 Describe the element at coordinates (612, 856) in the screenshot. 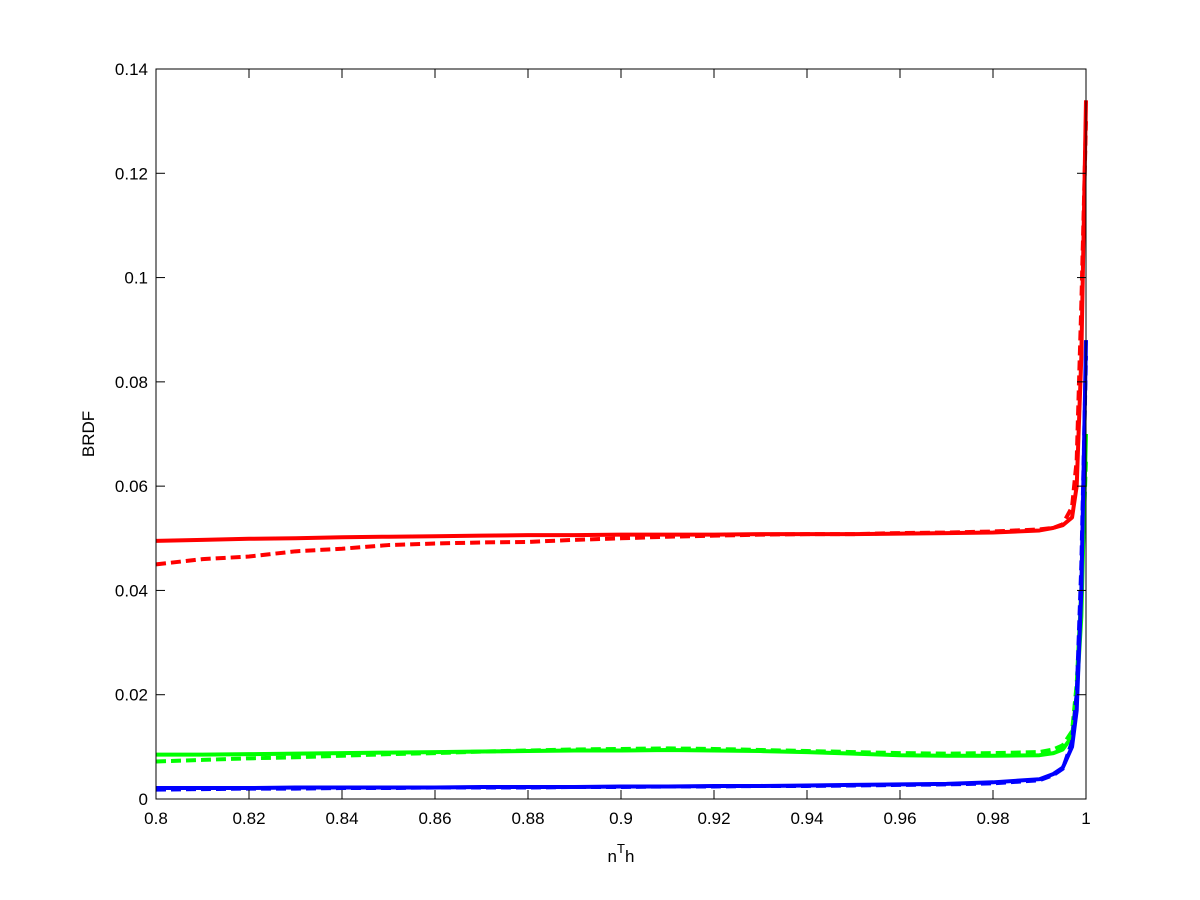

I see `x-label-base: n` at that location.